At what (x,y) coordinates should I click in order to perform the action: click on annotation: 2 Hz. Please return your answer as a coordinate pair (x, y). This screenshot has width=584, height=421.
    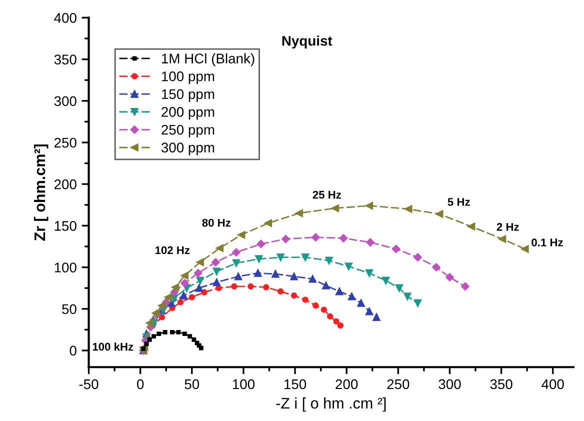
    Looking at the image, I should click on (507, 226).